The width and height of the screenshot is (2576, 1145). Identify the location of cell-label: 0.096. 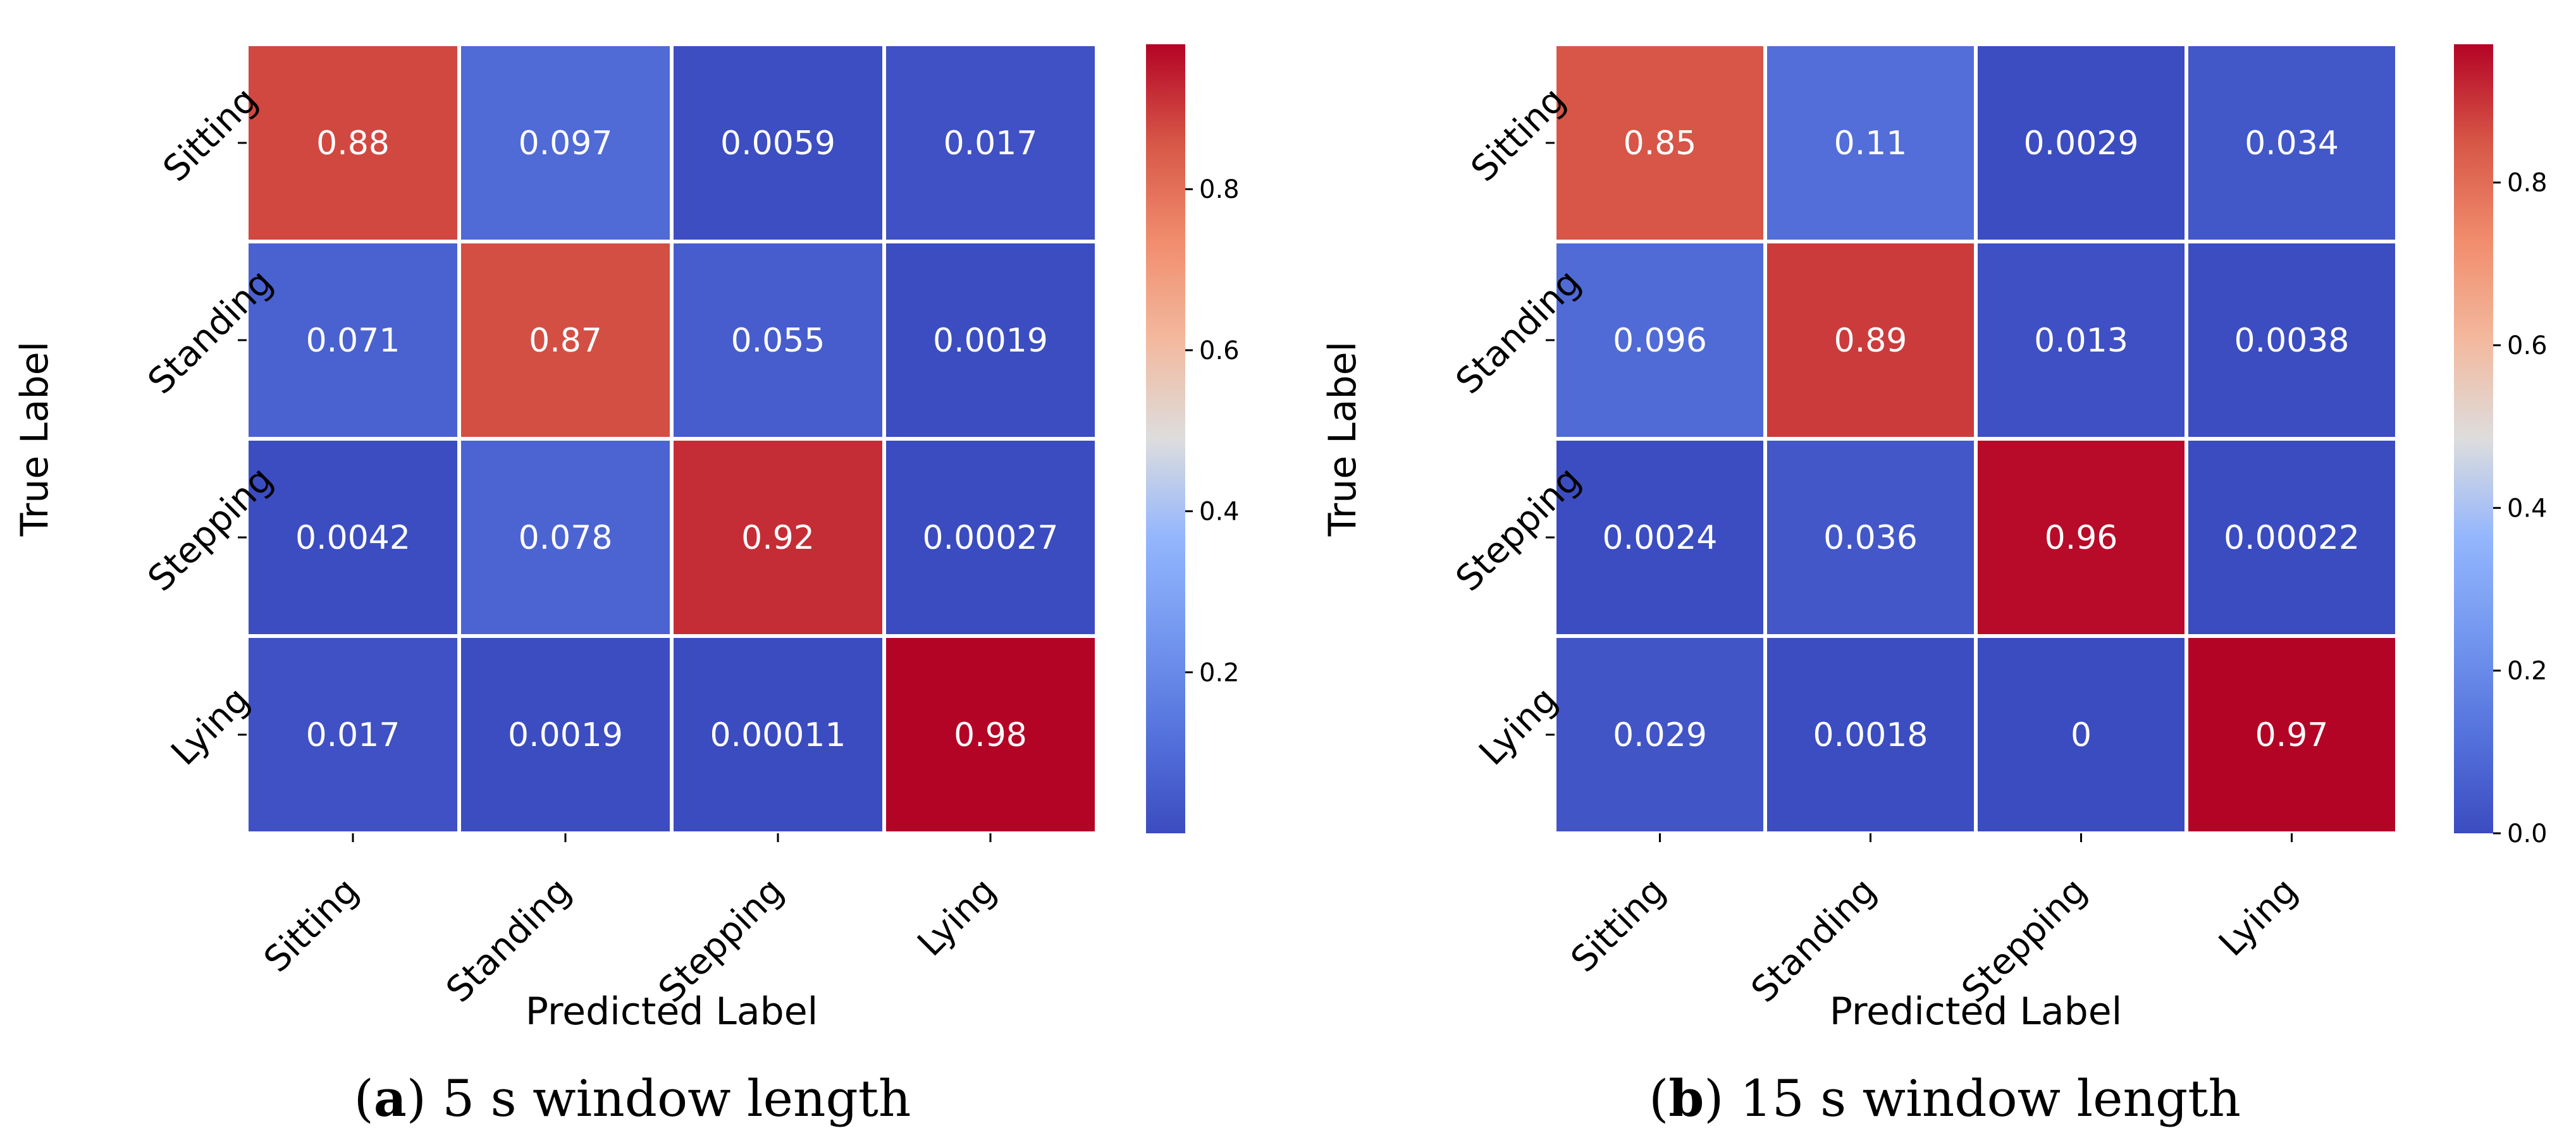
(1660, 341).